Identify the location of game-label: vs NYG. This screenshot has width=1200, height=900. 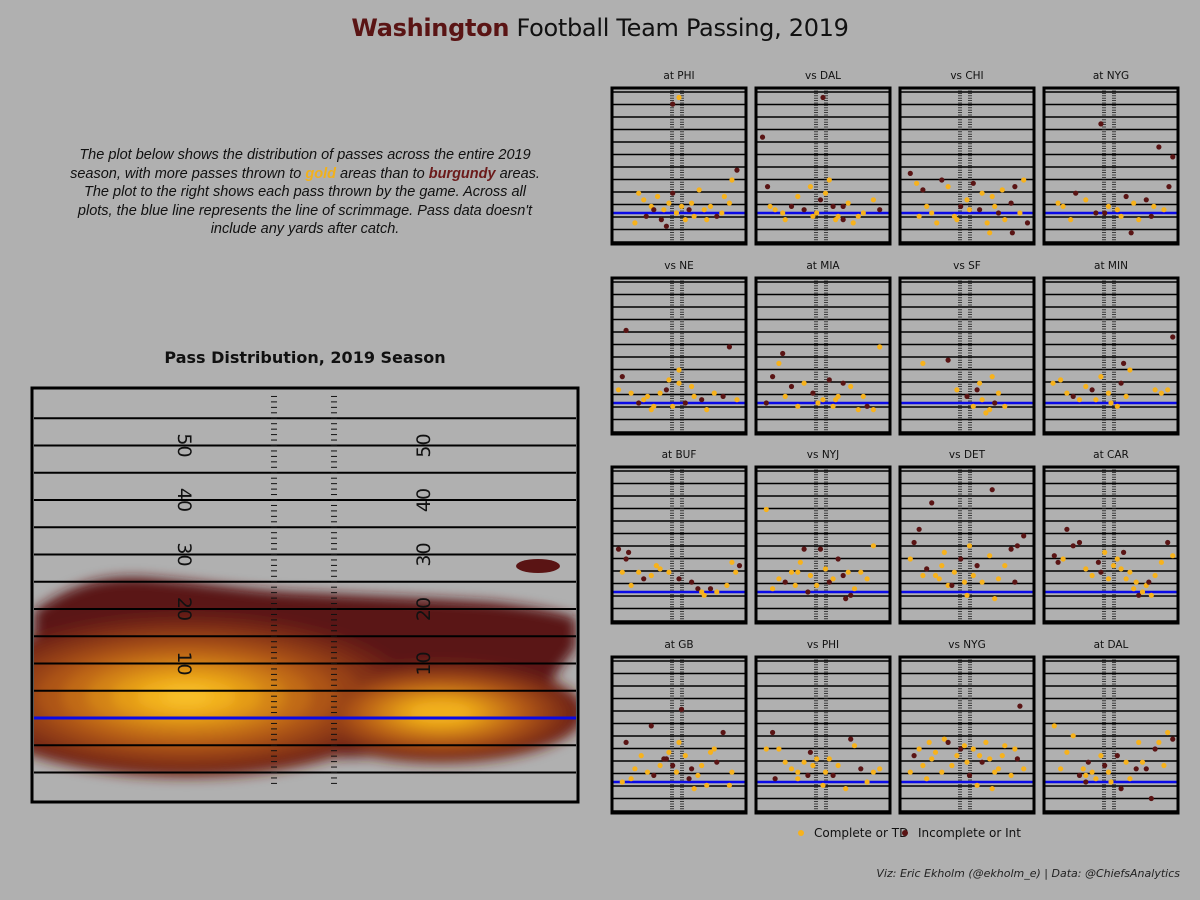
(966, 645).